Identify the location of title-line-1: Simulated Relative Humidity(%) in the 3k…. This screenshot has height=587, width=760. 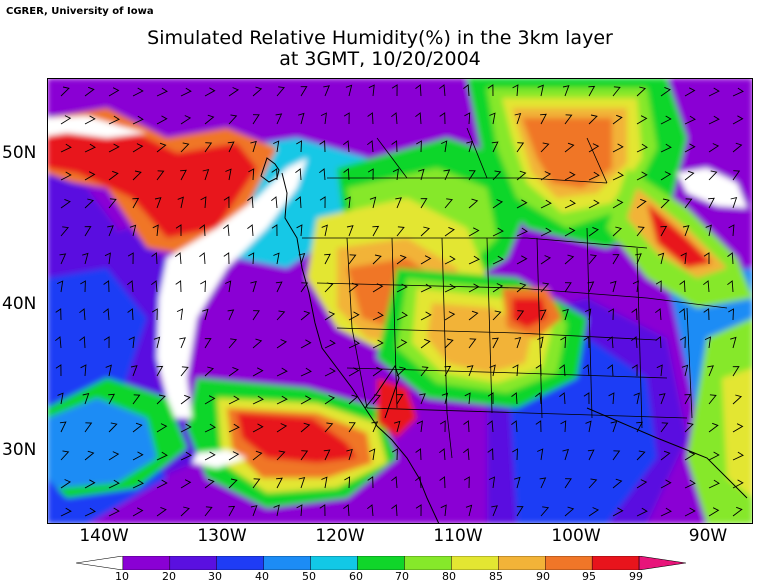
(380, 38).